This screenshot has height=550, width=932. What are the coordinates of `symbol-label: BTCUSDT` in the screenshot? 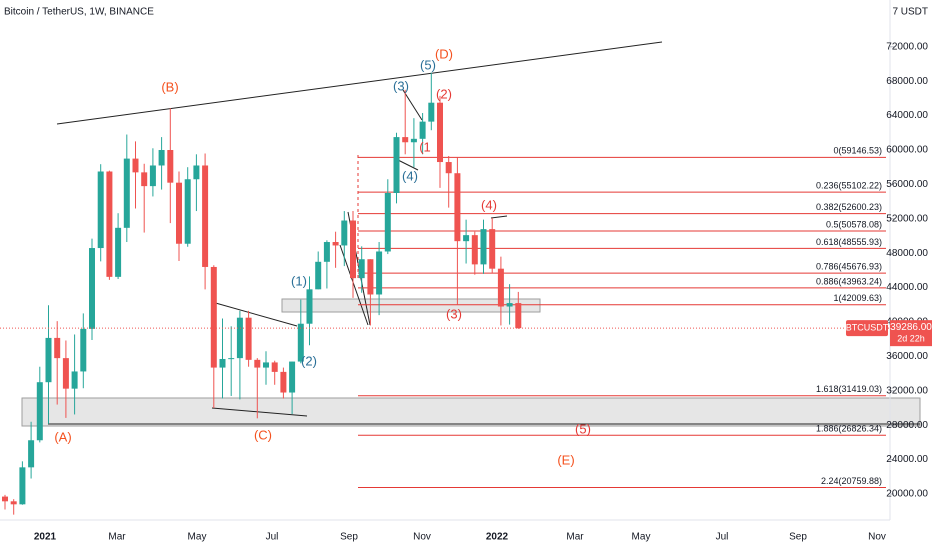 It's located at (867, 328).